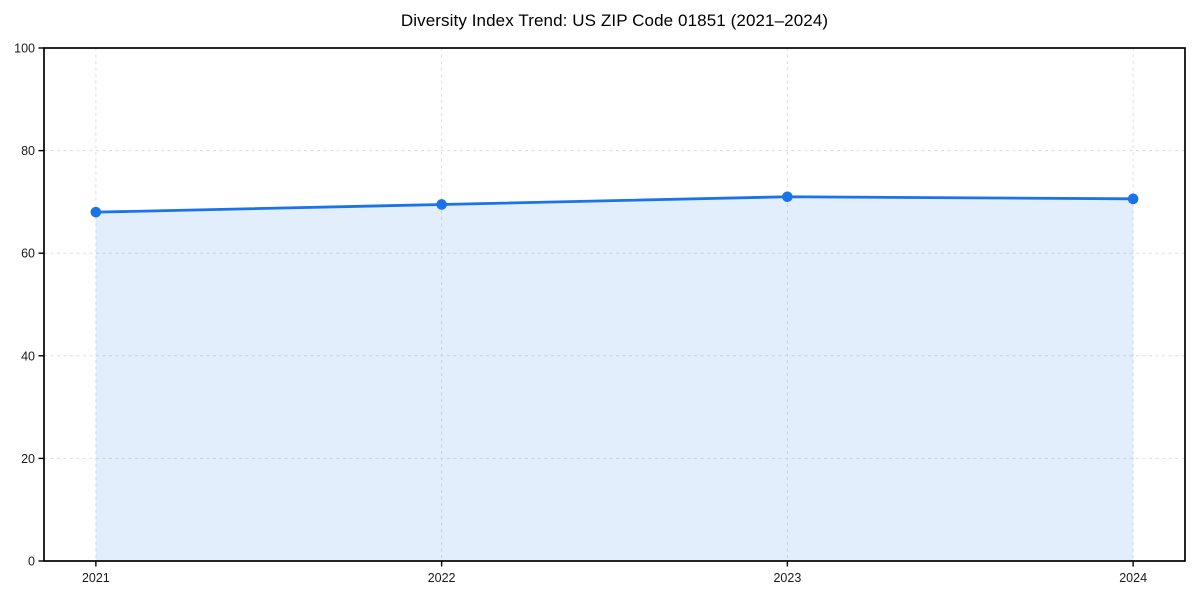 This screenshot has height=600, width=1200. What do you see at coordinates (28, 356) in the screenshot?
I see `y-axis-tick-label: 40` at bounding box center [28, 356].